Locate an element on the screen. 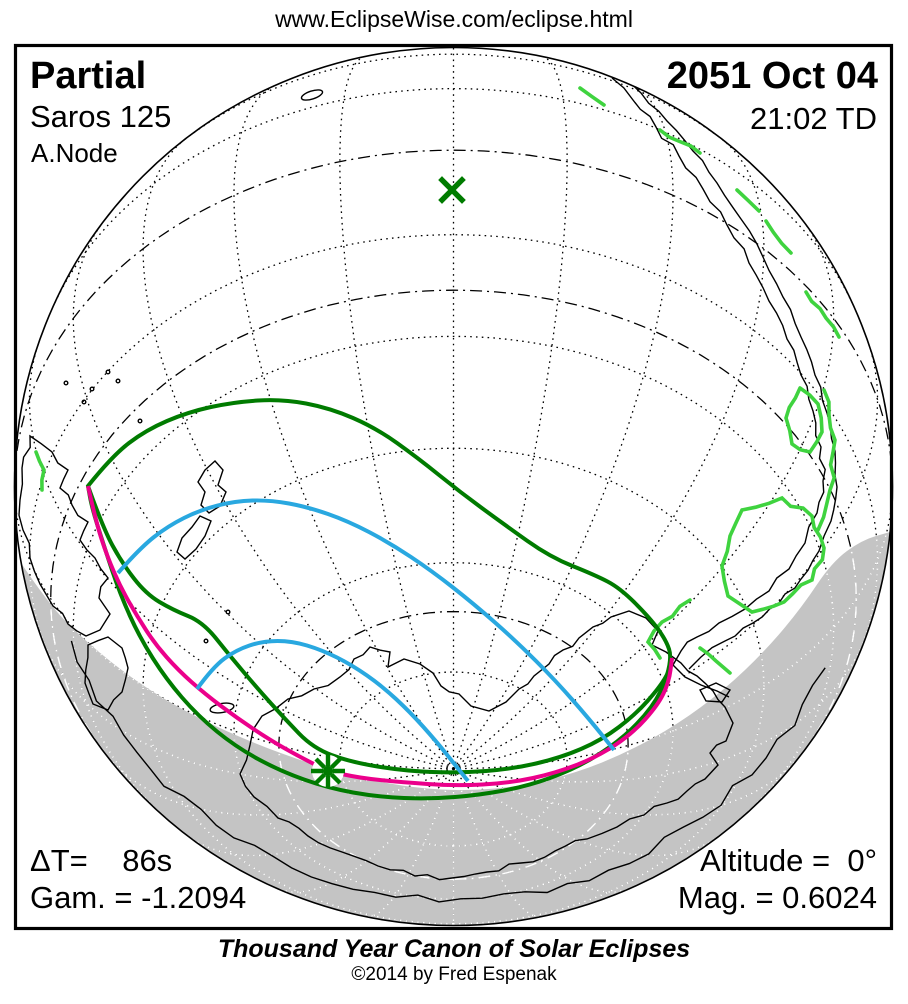 This screenshot has height=1004, width=908. canon-title: Thousand Year Canon of Solar Eclipses is located at coordinates (454, 949).